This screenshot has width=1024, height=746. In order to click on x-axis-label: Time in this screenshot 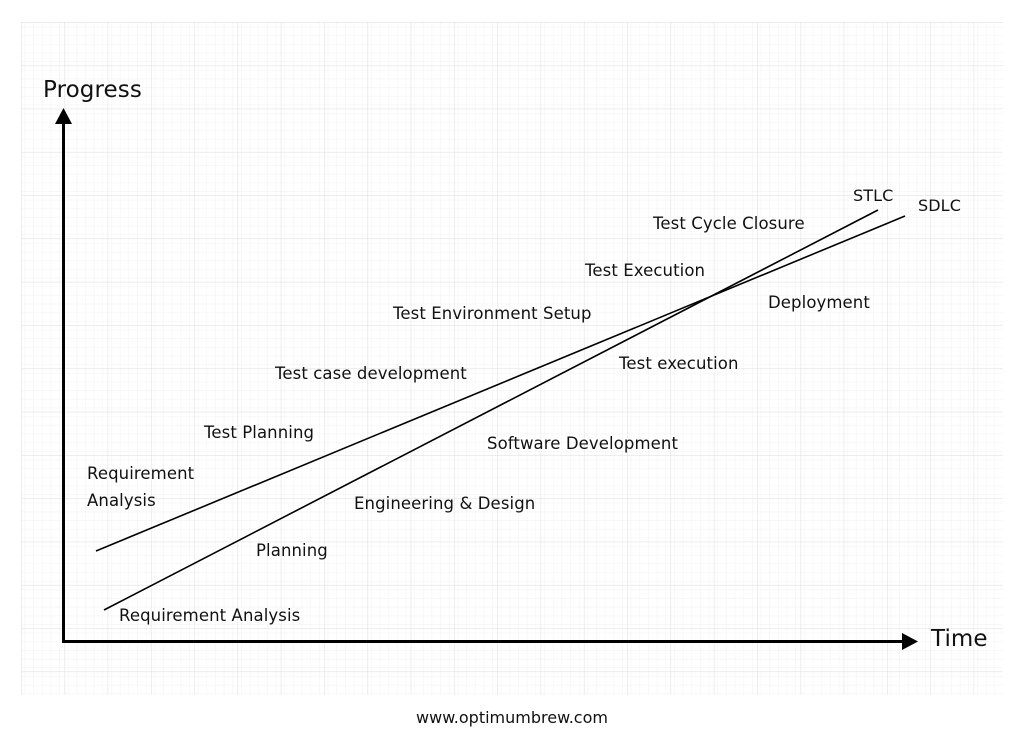, I will do `click(959, 639)`.